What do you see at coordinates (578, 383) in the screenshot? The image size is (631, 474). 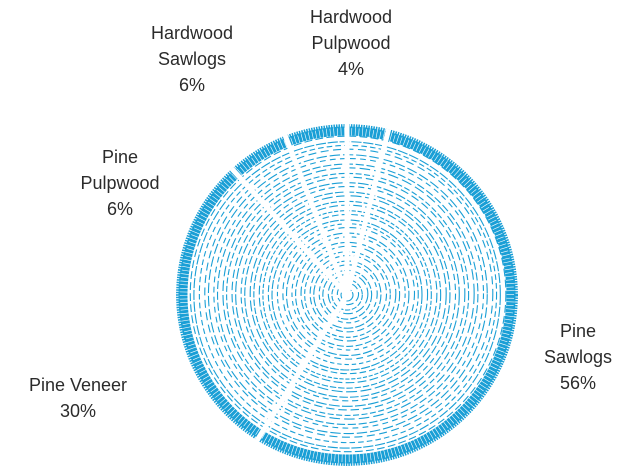 I see `value-label: 56%` at bounding box center [578, 383].